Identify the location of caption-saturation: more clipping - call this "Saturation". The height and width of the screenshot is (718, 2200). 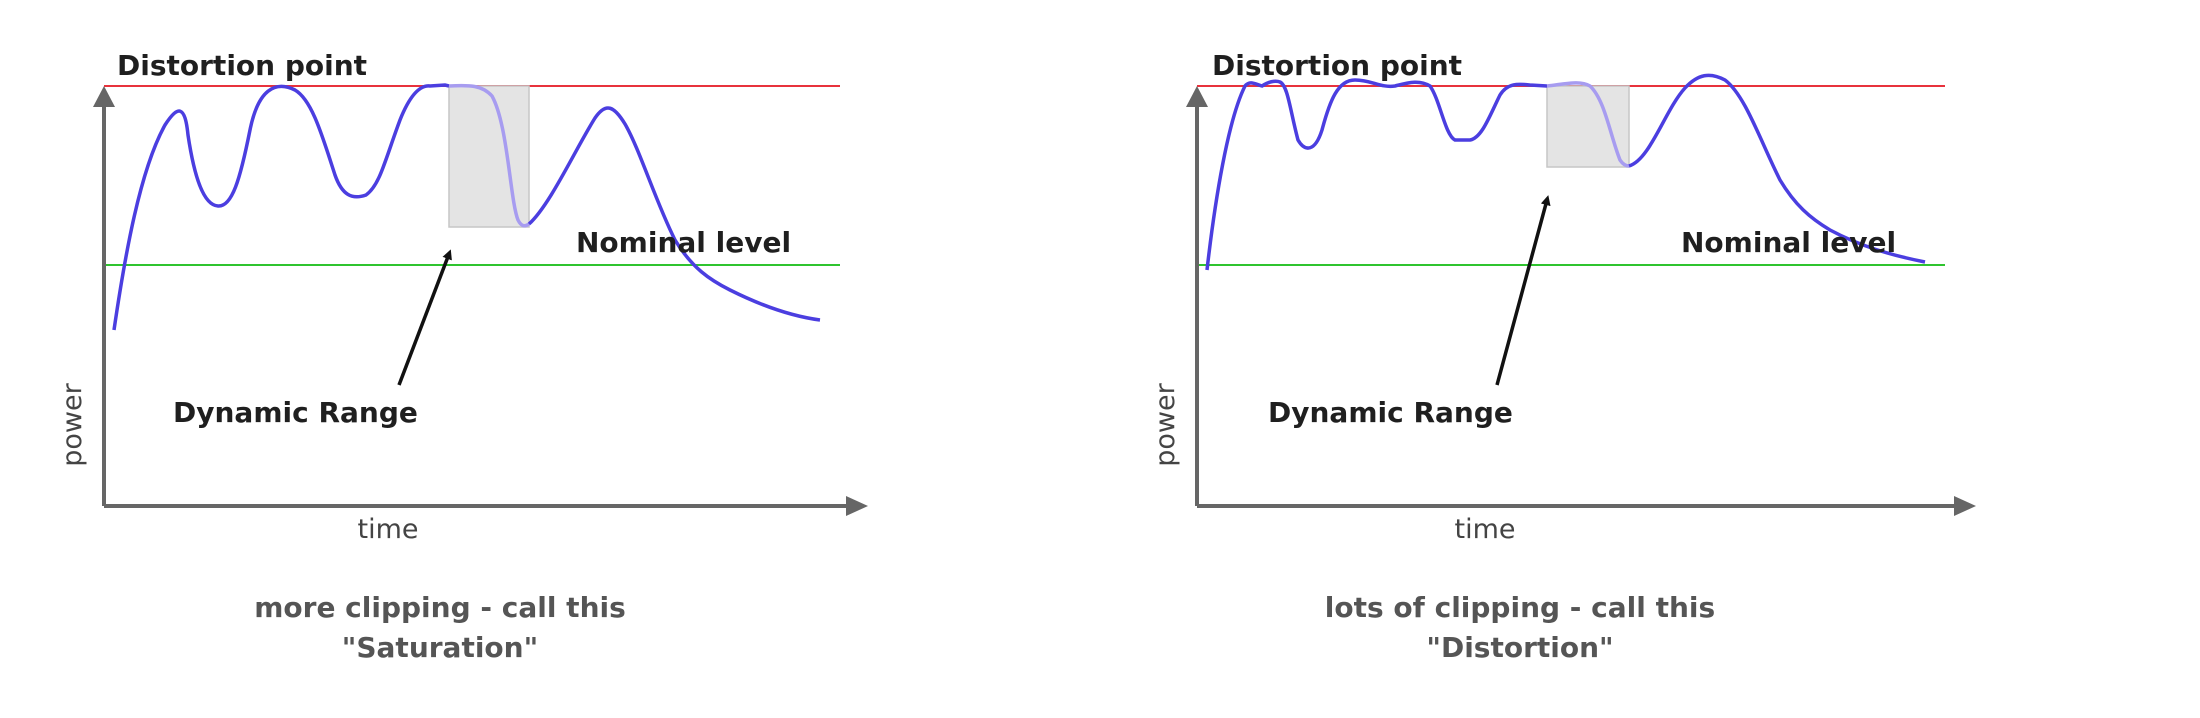
(440, 628).